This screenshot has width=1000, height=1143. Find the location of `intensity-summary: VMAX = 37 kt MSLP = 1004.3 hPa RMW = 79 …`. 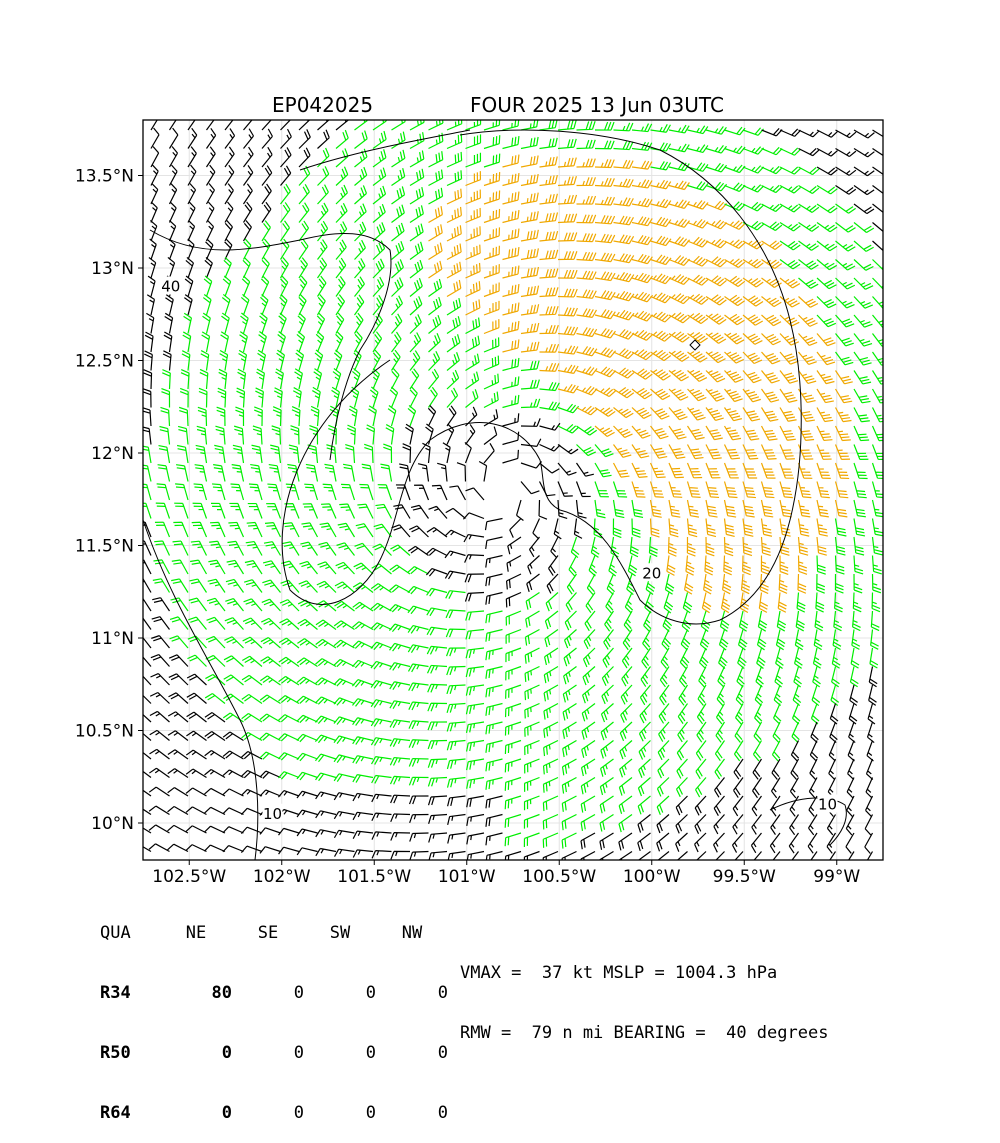

intensity-summary: VMAX = 37 kt MSLP = 1004.3 hPa RMW = 79 … is located at coordinates (644, 993).